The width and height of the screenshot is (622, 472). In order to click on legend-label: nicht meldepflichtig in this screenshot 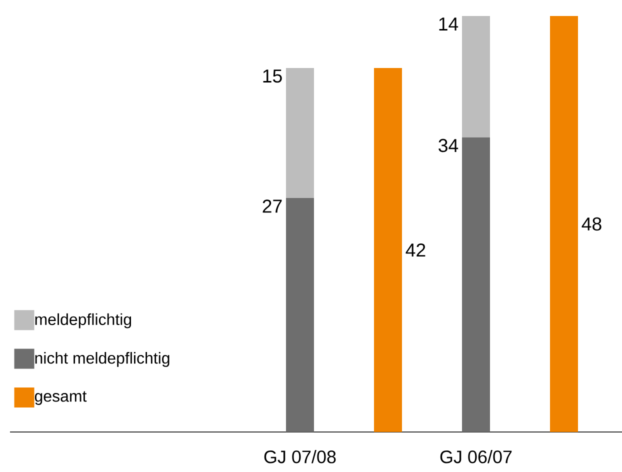, I will do `click(102, 359)`.